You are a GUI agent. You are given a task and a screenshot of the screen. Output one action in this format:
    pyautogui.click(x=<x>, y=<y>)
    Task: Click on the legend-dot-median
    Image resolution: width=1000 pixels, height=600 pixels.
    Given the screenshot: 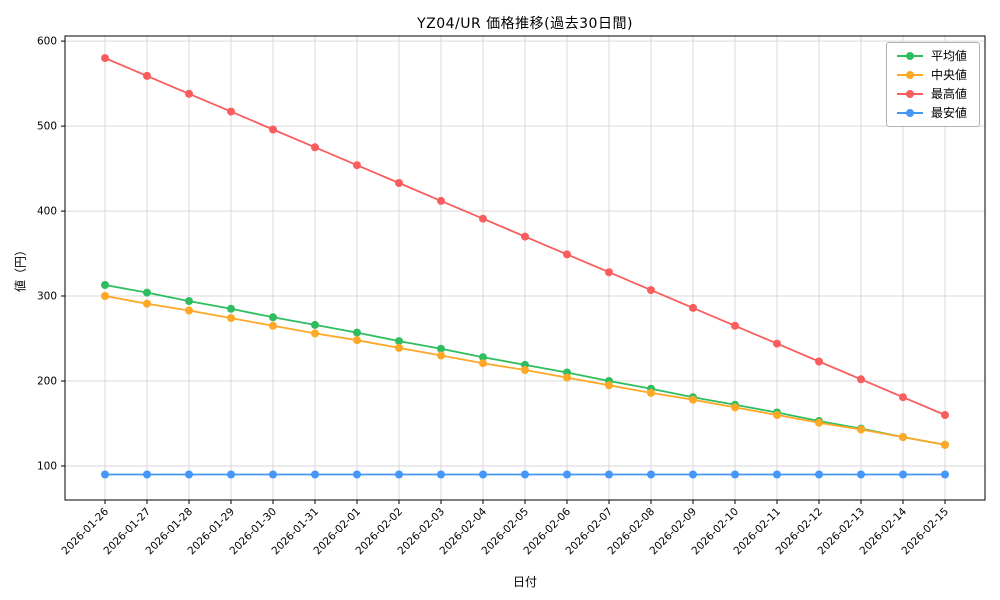 What is the action you would take?
    pyautogui.click(x=909, y=75)
    